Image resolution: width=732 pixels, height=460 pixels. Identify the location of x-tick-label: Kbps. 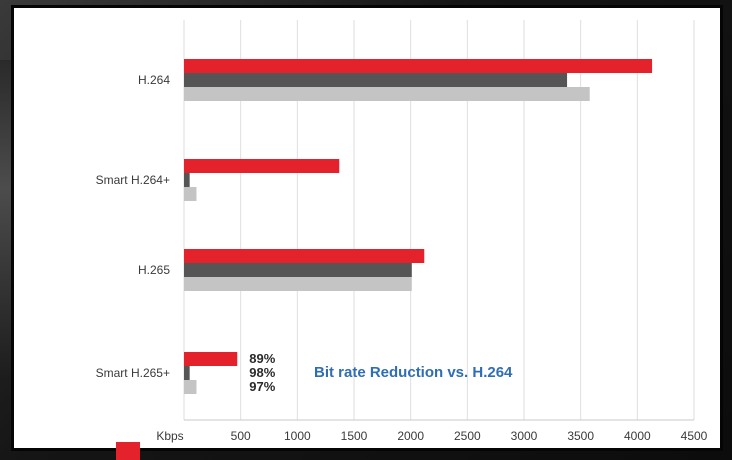
(169, 436).